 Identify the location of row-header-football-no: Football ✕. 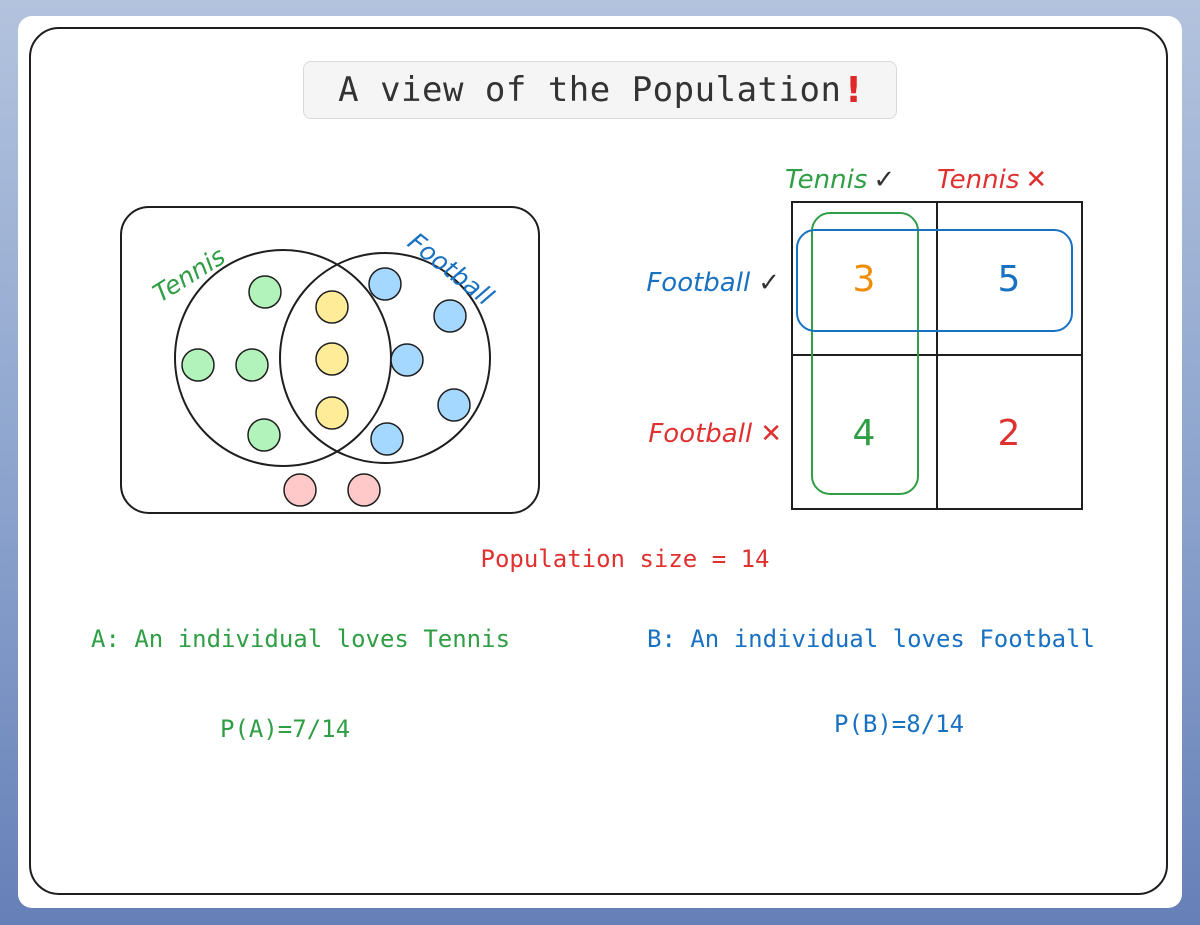
(715, 434).